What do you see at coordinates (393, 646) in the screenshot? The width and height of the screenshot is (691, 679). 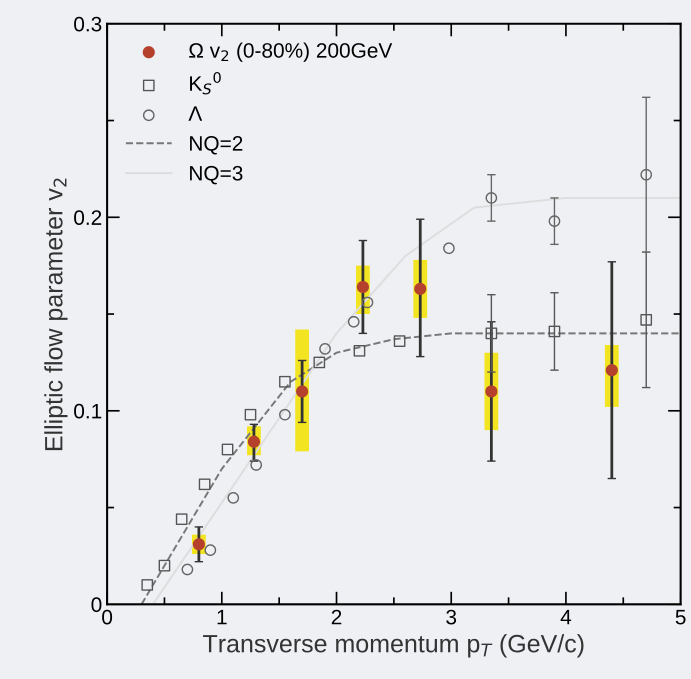 I see `x-axis-title: Transverse momentum p$_{T}$ (GeV/c)` at bounding box center [393, 646].